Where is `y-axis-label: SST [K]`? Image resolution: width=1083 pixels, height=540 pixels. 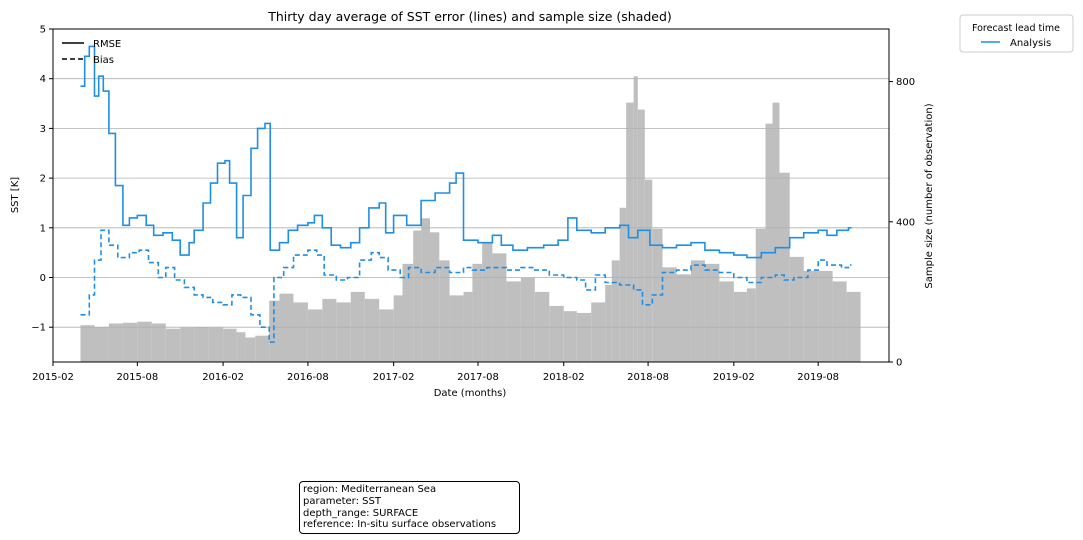
y-axis-label: SST [K] is located at coordinates (15, 195).